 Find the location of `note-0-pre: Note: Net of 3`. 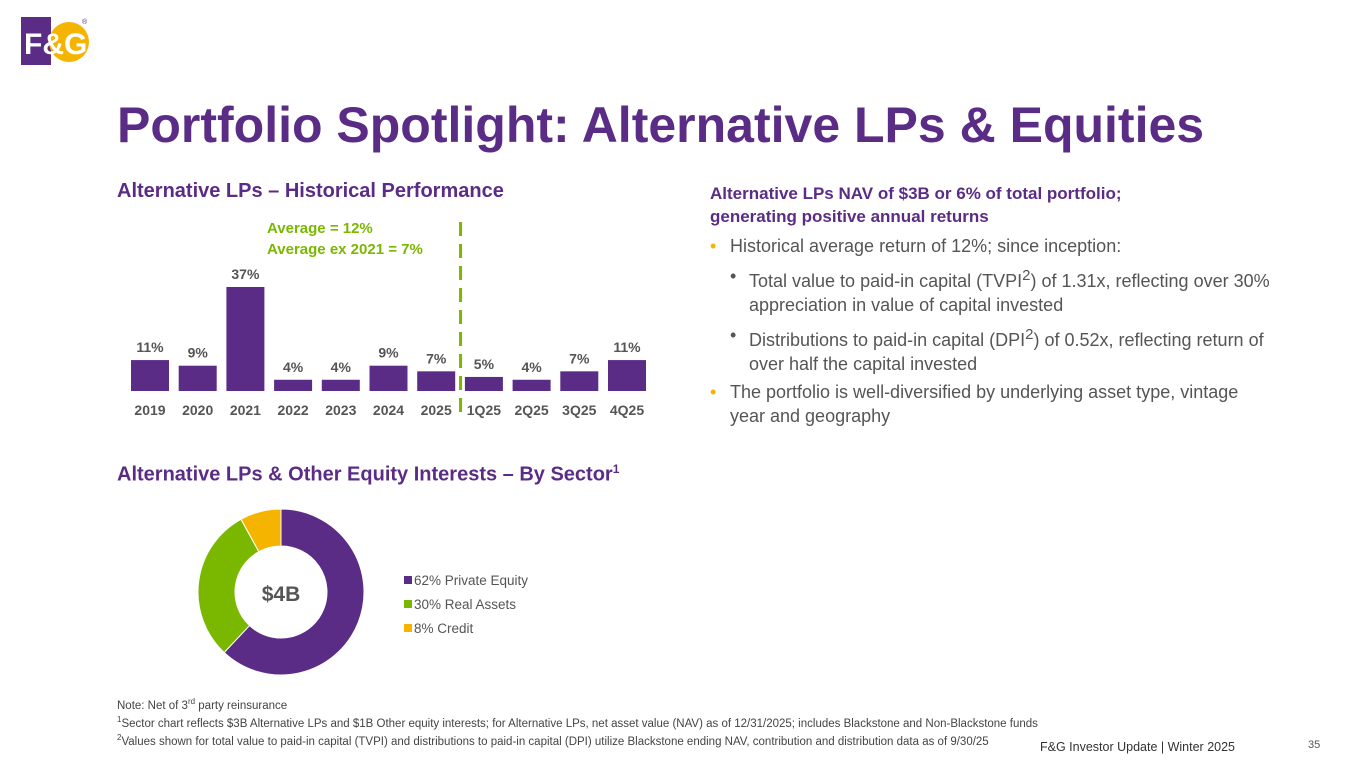

note-0-pre: Note: Net of 3 is located at coordinates (152, 705).